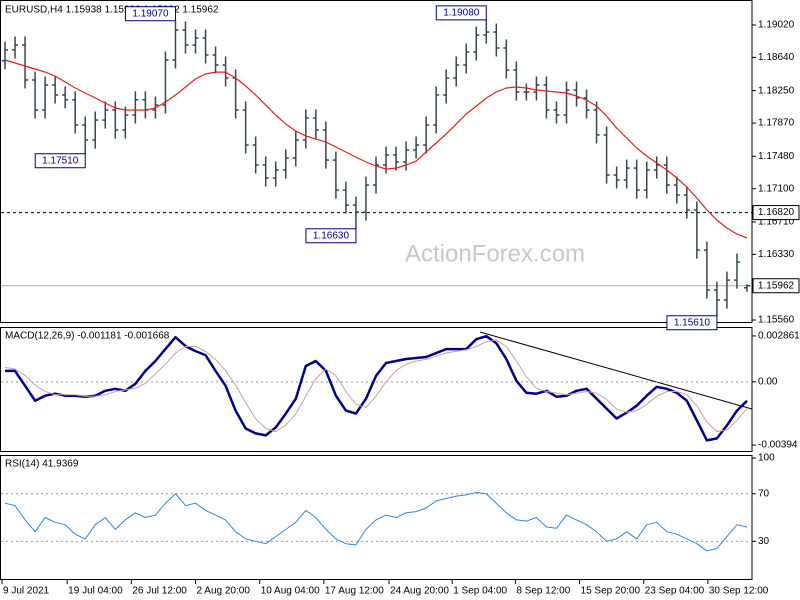  I want to click on y-tick-label: 1.17480, so click(776, 156).